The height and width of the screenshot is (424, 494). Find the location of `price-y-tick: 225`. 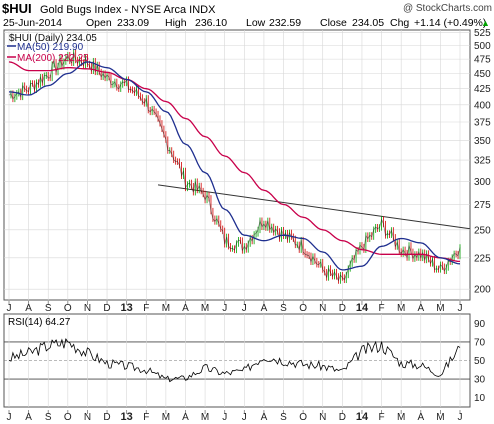

price-y-tick: 225 is located at coordinates (482, 258).